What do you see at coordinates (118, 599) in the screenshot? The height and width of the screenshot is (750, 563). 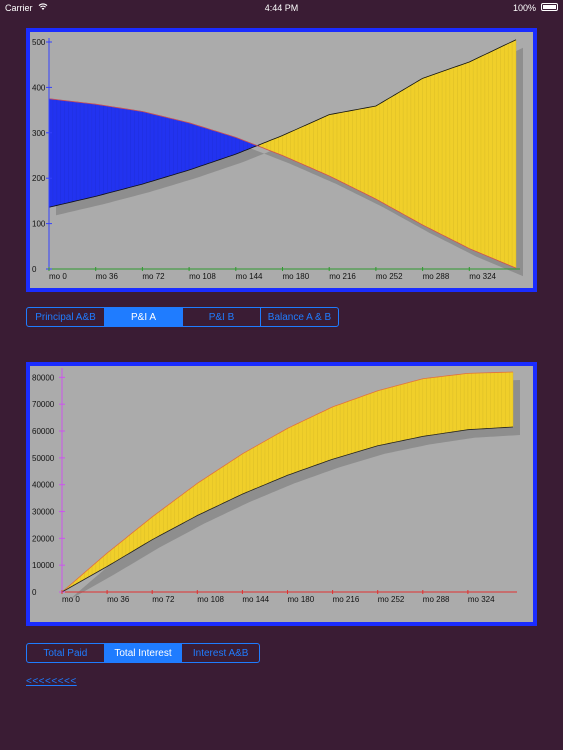 I see `x-tick-label: mo 36` at bounding box center [118, 599].